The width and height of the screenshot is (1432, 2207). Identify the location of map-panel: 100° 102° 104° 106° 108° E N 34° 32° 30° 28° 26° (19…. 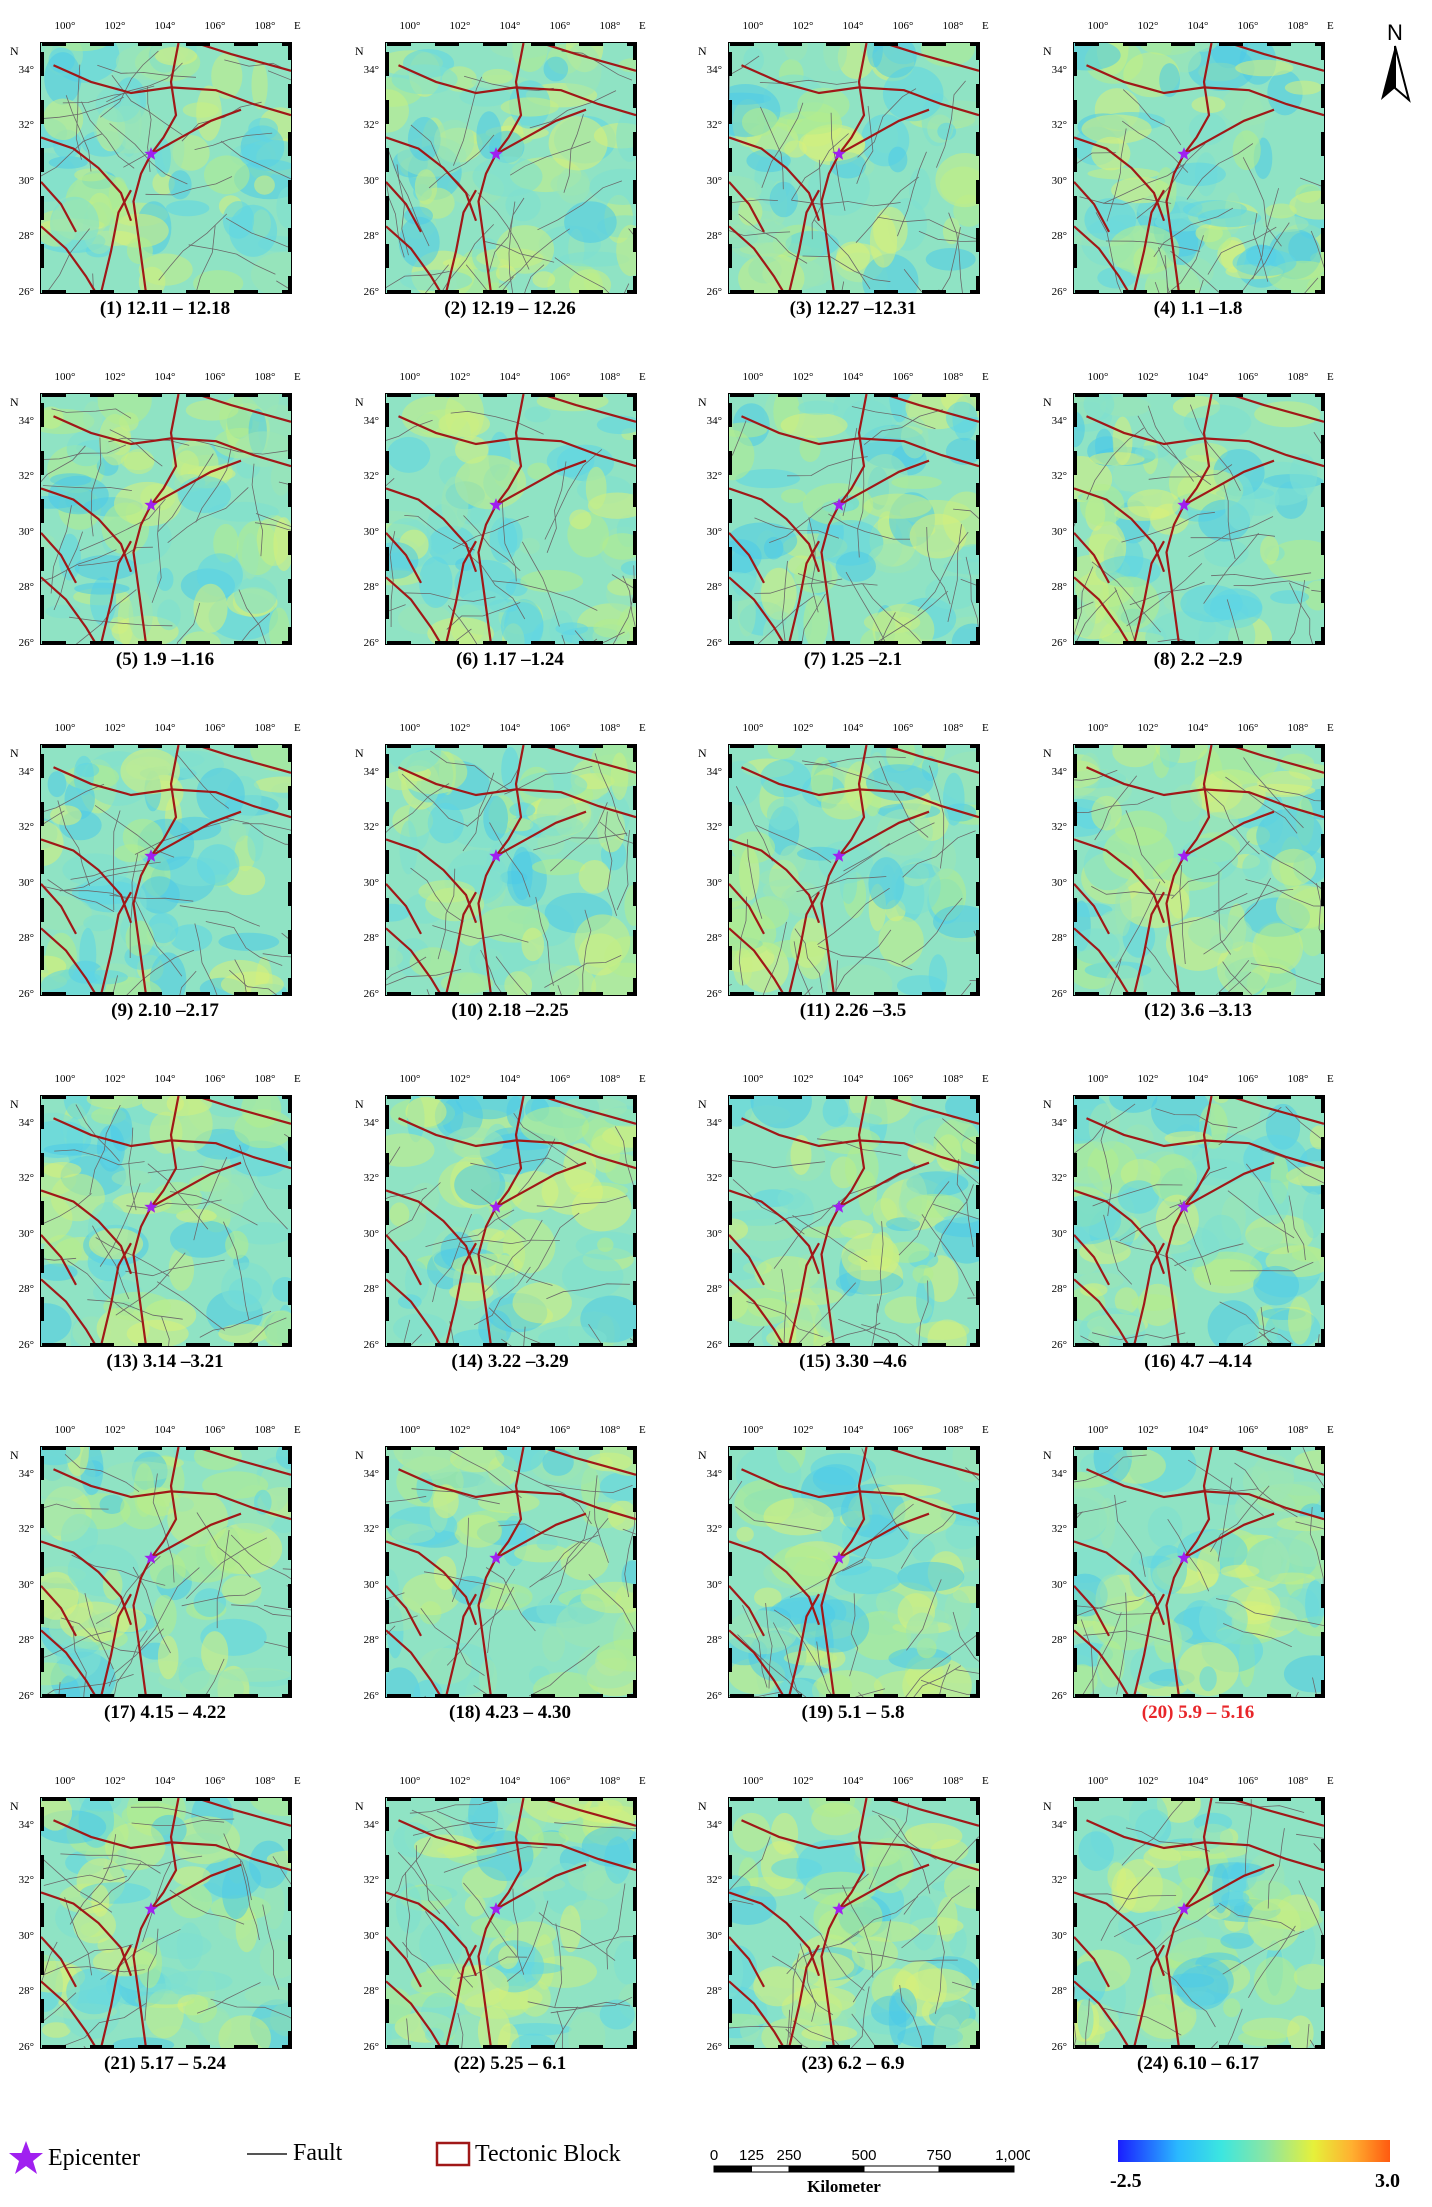
(853, 1590).